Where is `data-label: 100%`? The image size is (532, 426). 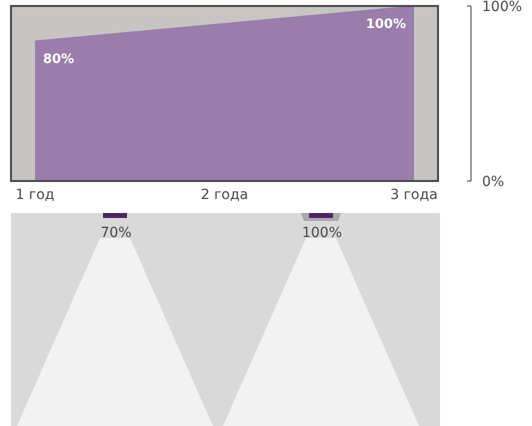
data-label: 100% is located at coordinates (386, 24).